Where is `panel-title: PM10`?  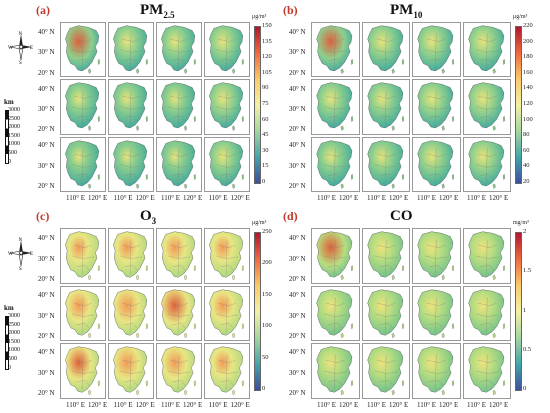
panel-title: PM10 is located at coordinates (406, 11).